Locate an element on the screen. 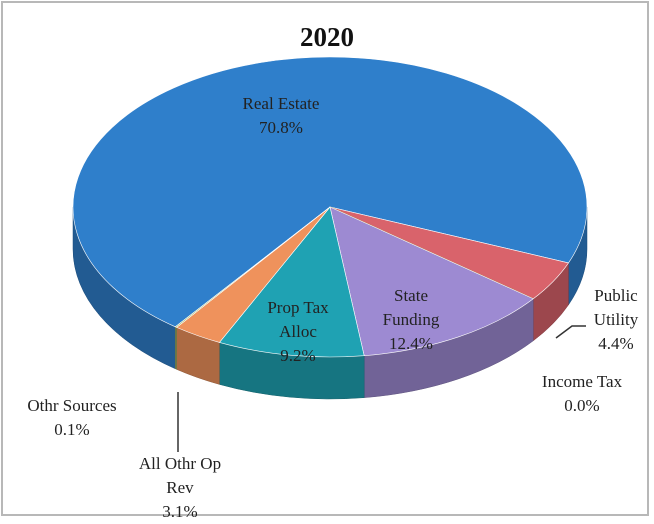 The height and width of the screenshot is (524, 654). value-label: 9.2% is located at coordinates (298, 355).